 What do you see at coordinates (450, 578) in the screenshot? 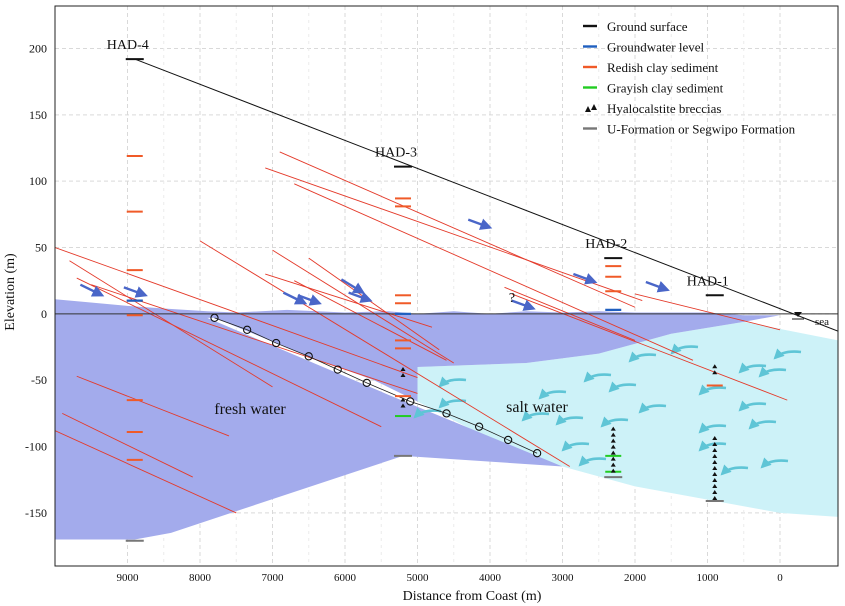
I see `x-tick-labels: 9000 8000 7000 6000 5000 4000 3000 2000 1000 0` at bounding box center [450, 578].